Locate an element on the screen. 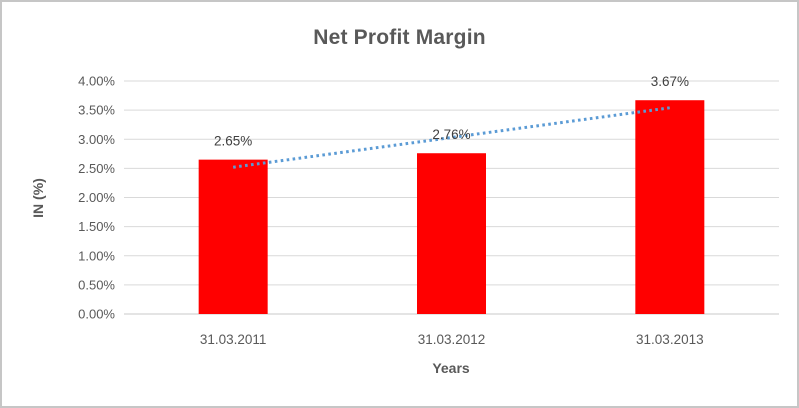 This screenshot has width=799, height=408. x-category-label: 31.03.2011 is located at coordinates (233, 339).